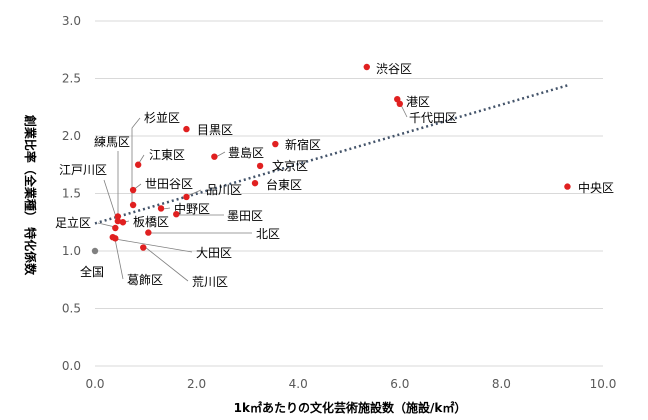 This screenshot has width=648, height=420. I want to click on point-label: 板橋区, so click(151, 222).